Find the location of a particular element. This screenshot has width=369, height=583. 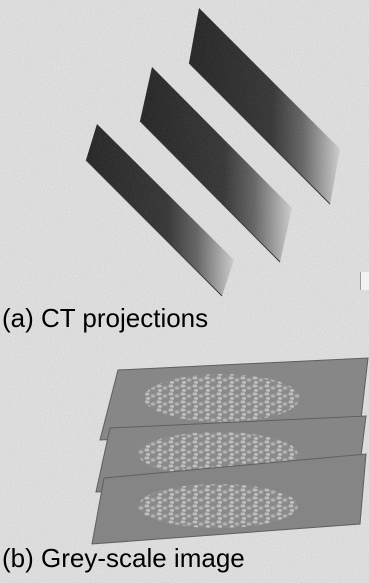

ct-projection-back is located at coordinates (264, 106).